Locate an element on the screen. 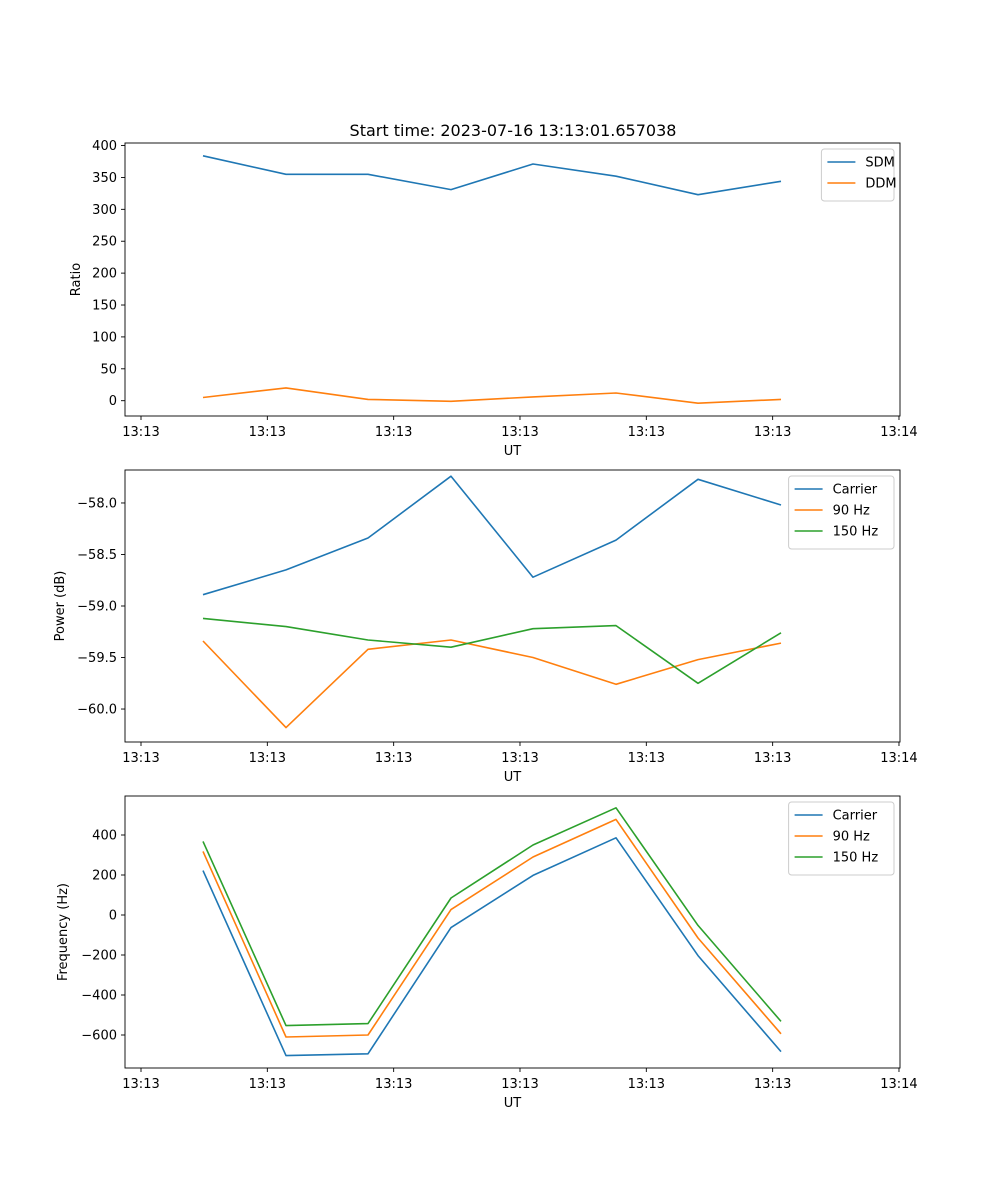  y-tick-label: −60.0 is located at coordinates (97, 710).